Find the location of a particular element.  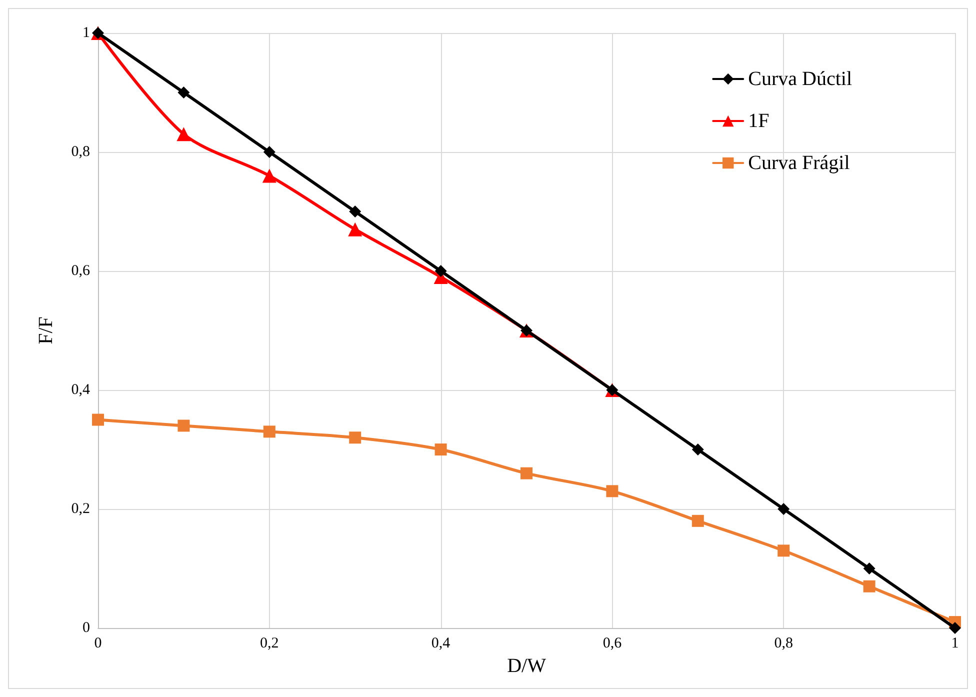

x-tick-label: 0,4 is located at coordinates (441, 644).